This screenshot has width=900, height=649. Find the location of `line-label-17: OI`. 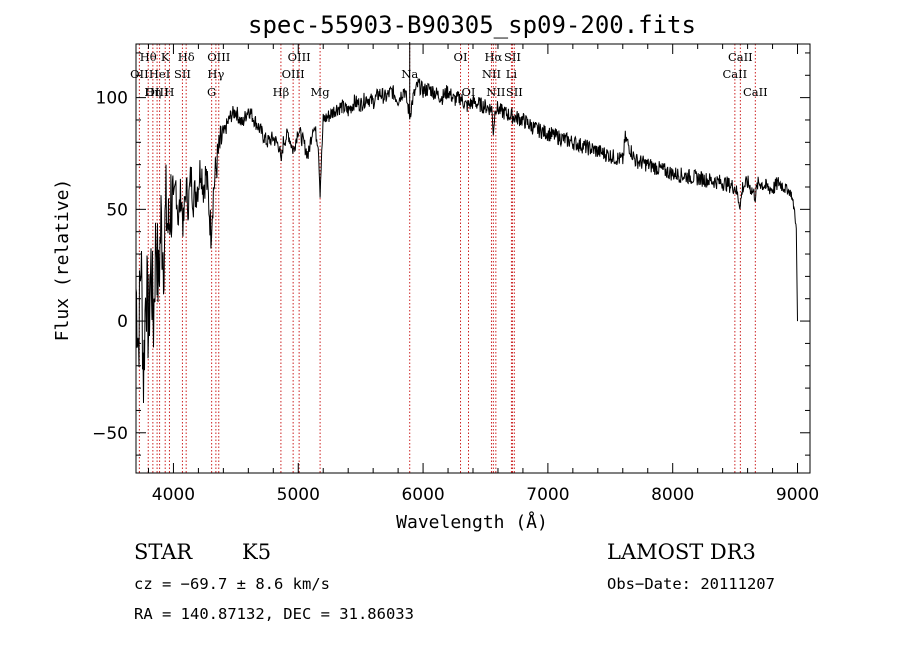

line-label-17: OI is located at coordinates (461, 57).